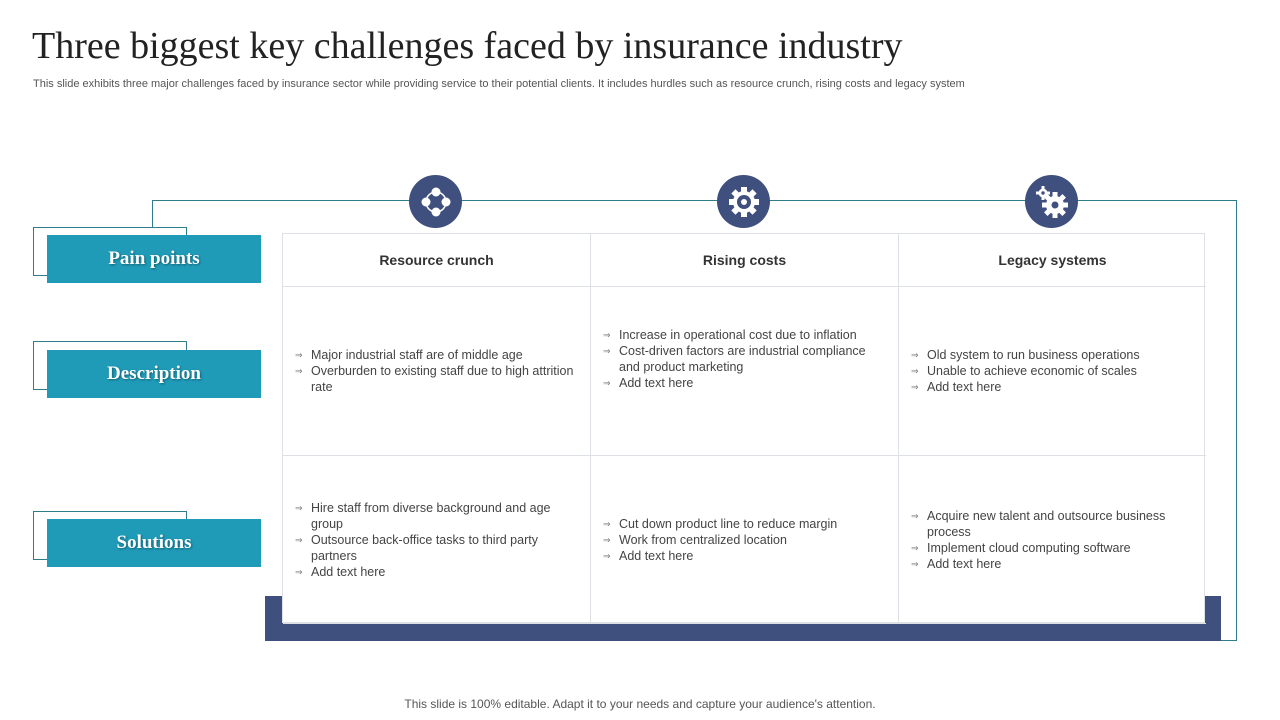 The width and height of the screenshot is (1280, 720). Describe the element at coordinates (435, 201) in the screenshot. I see `resource-network-icon` at that location.